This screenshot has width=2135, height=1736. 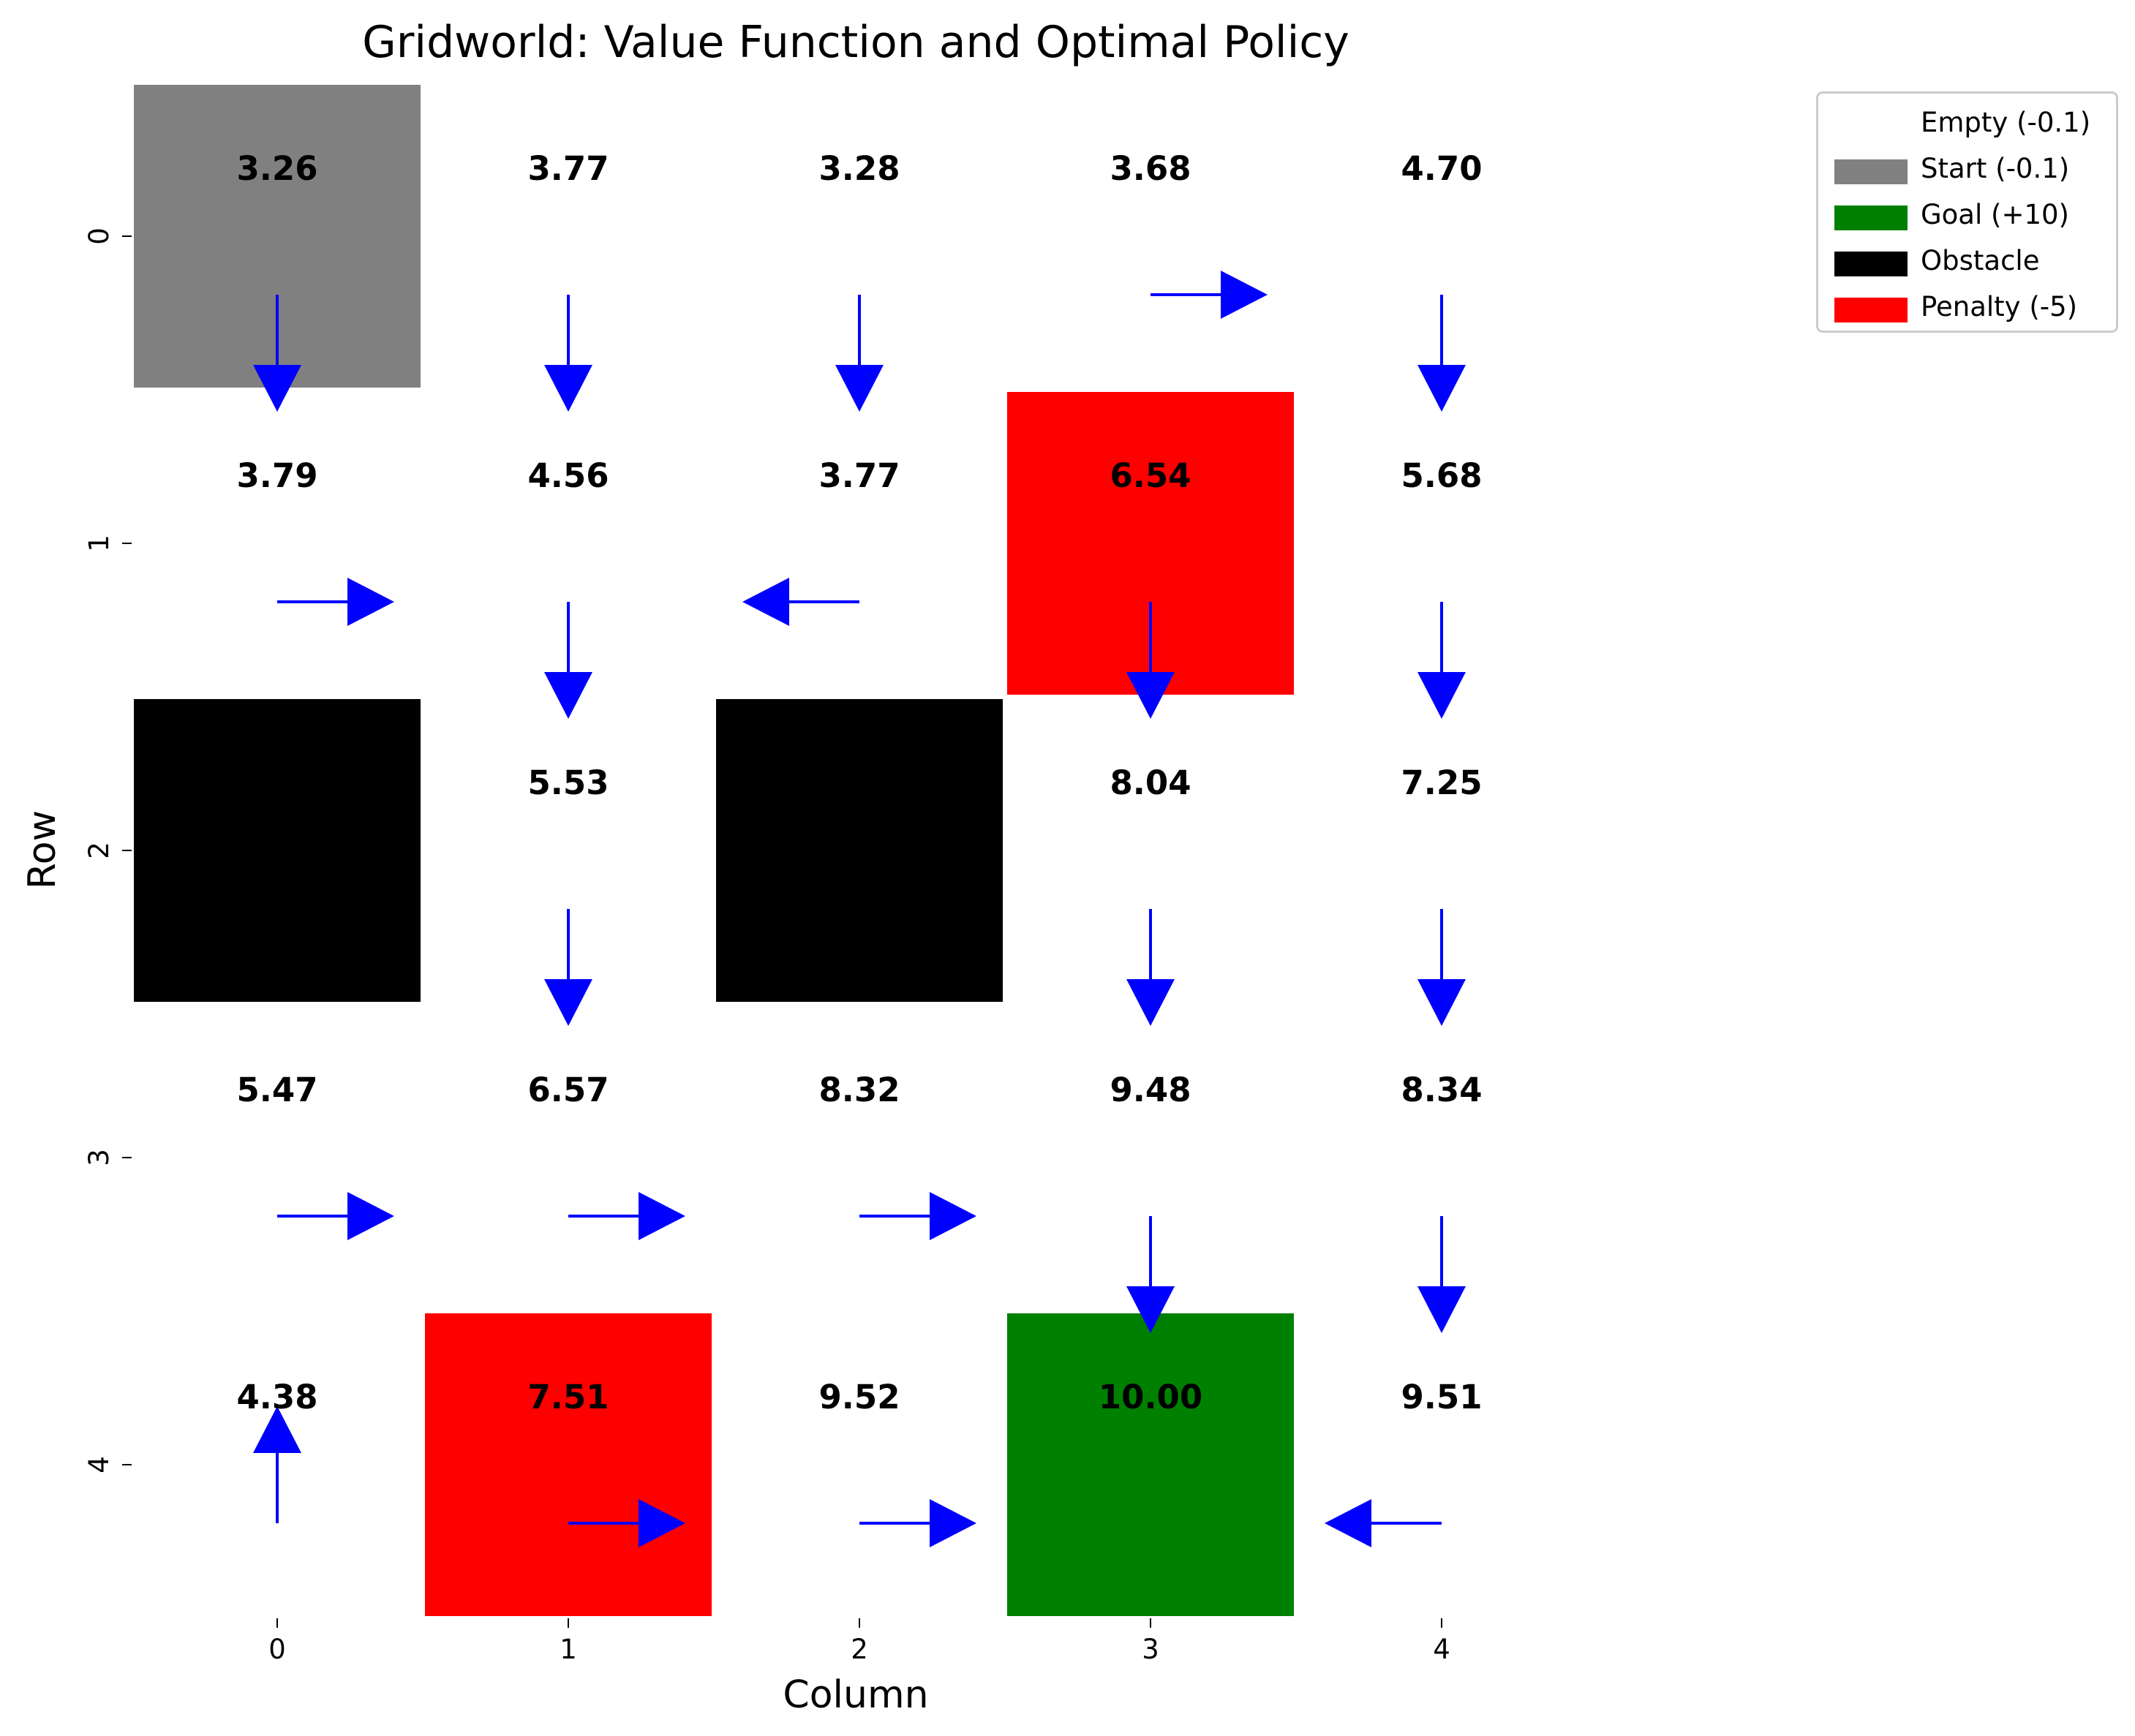 I want to click on policy-arrow-right-r3-c0, so click(x=336, y=1216).